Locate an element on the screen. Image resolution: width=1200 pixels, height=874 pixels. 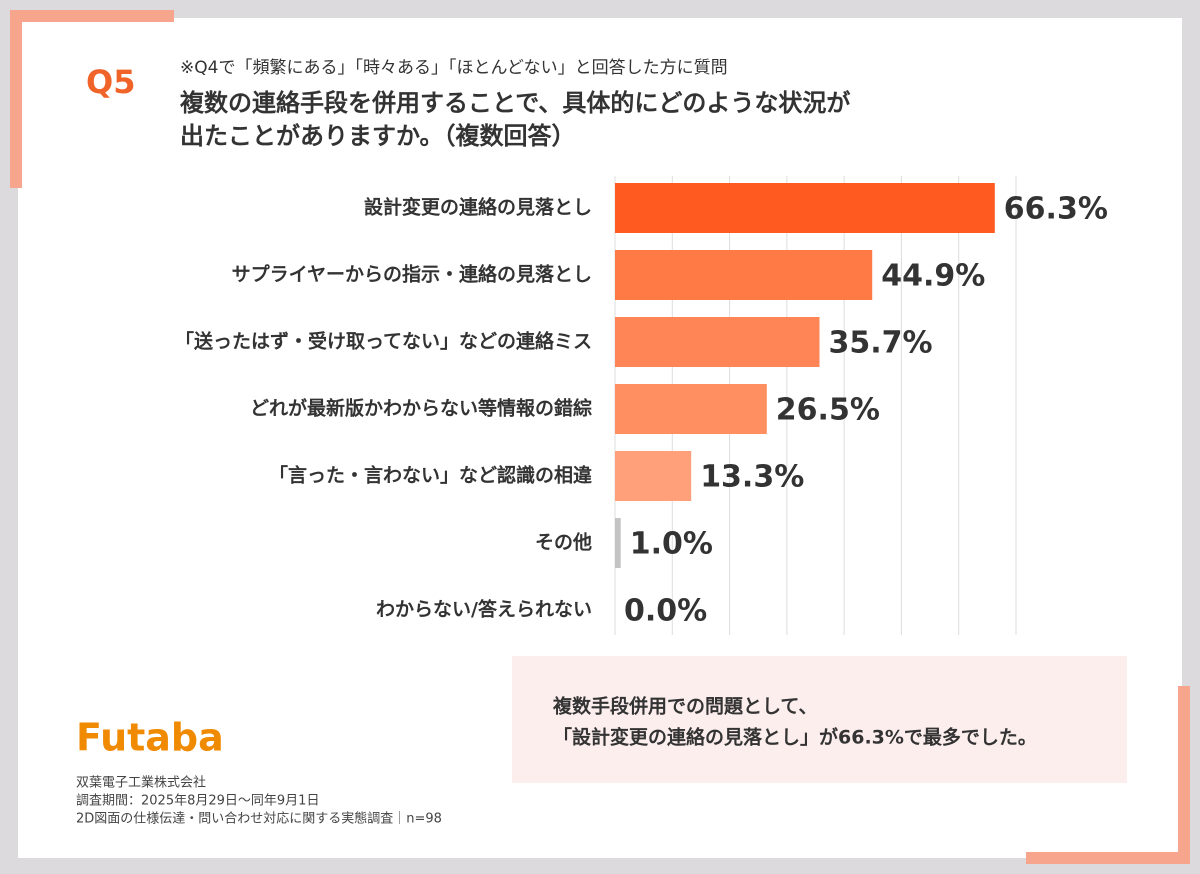
note-box is located at coordinates (819, 719).